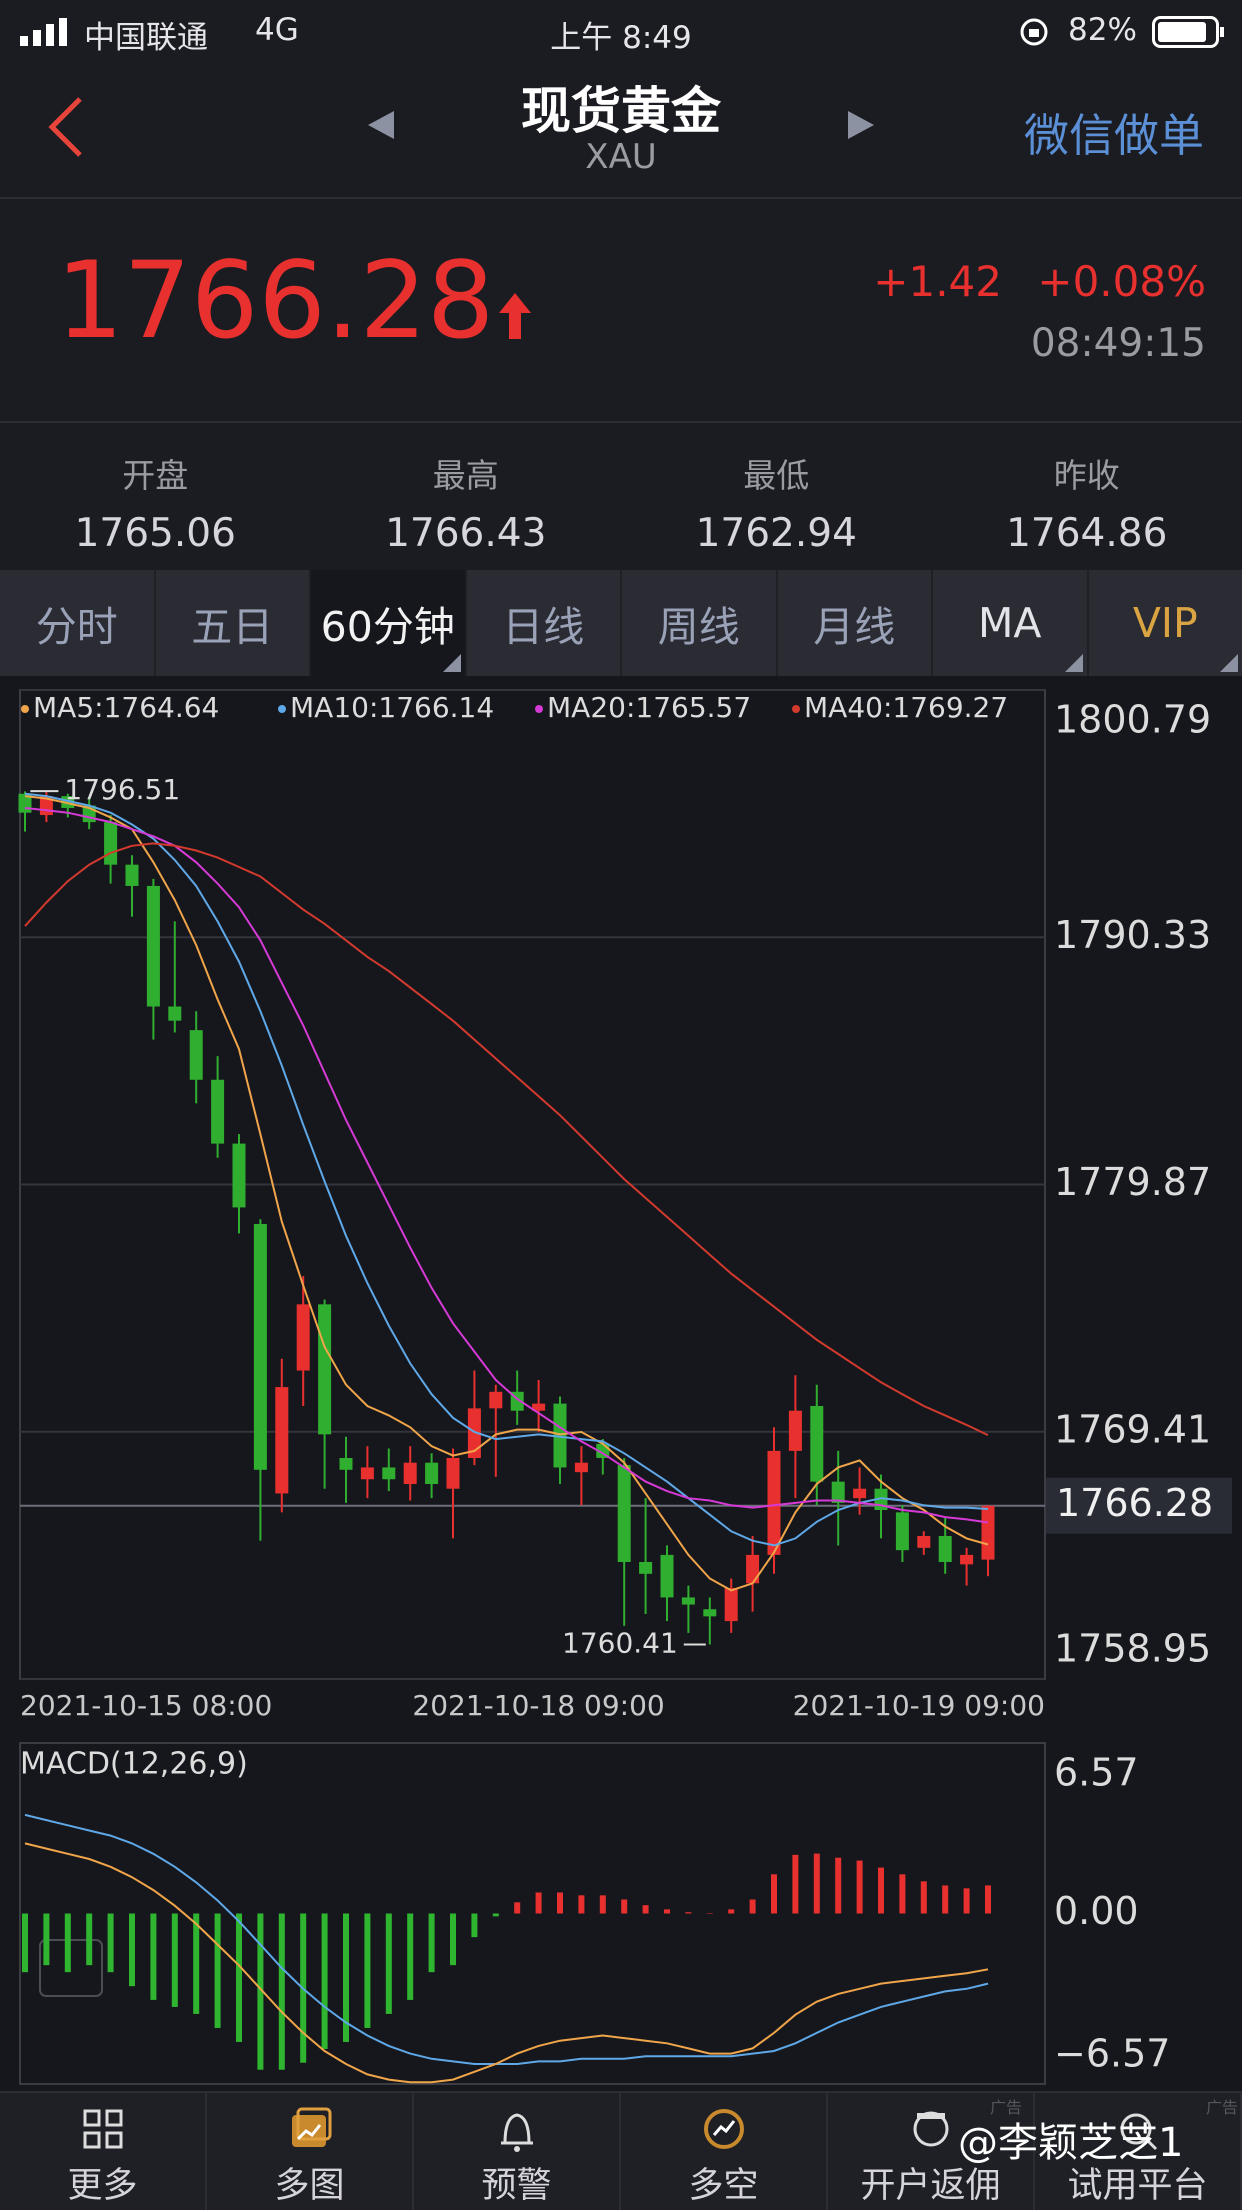 This screenshot has height=2210, width=1242. What do you see at coordinates (392, 707) in the screenshot?
I see `legend-label: MA10:1766.14` at bounding box center [392, 707].